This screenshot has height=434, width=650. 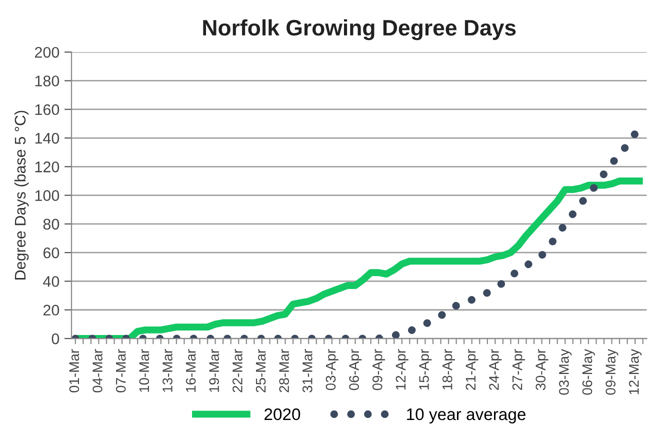 I want to click on y-tick-label: 120, so click(x=47, y=167).